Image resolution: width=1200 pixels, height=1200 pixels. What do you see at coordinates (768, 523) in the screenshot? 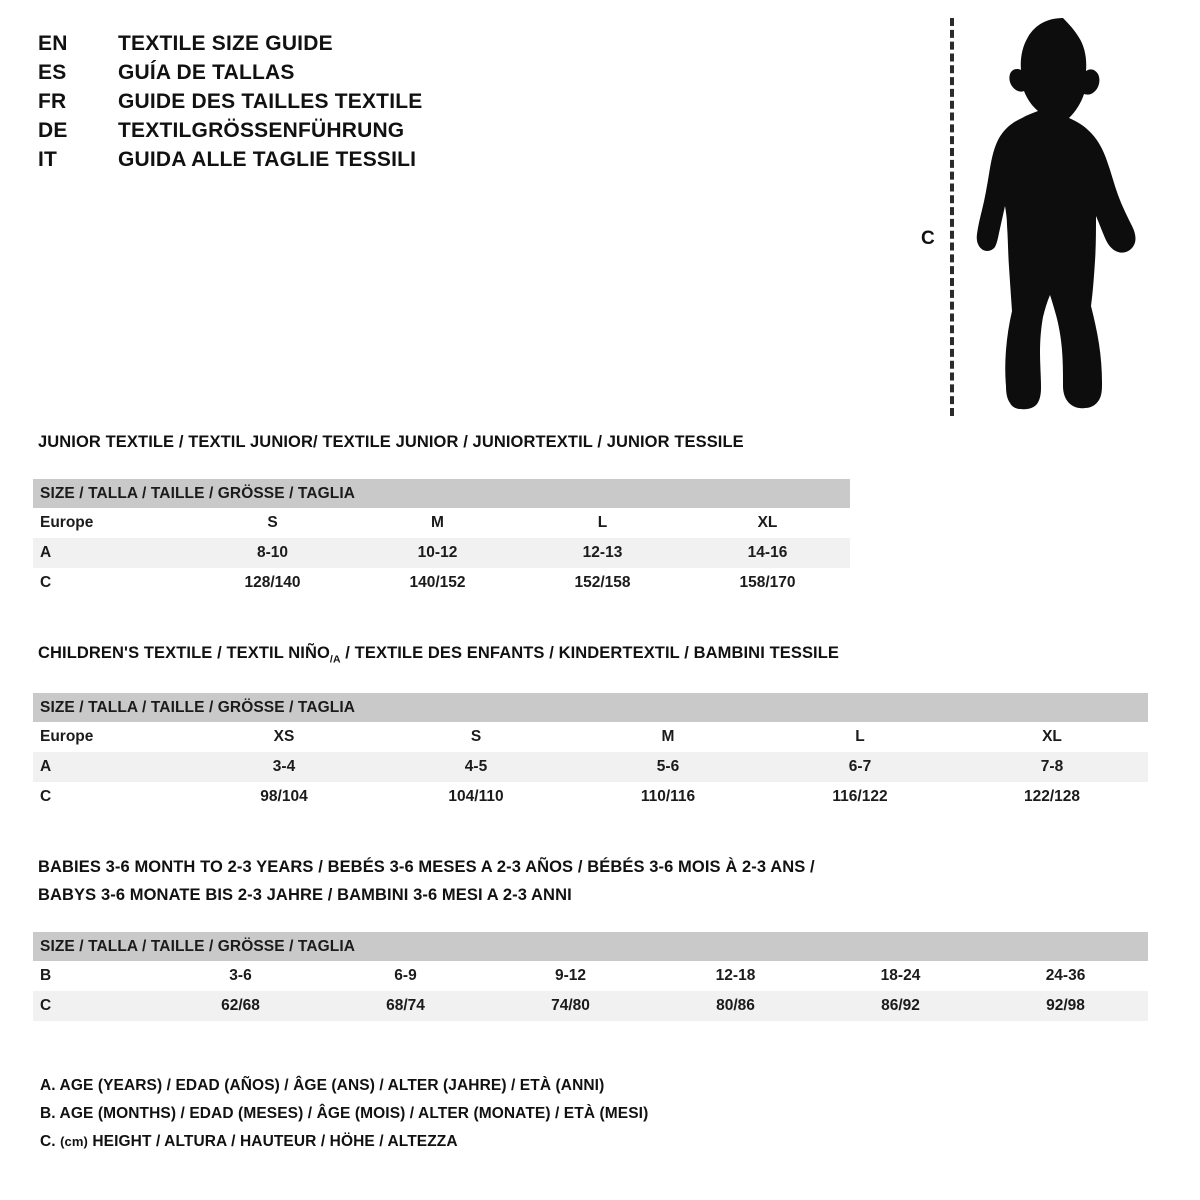
I see `junior-size-xl: XL` at bounding box center [768, 523].